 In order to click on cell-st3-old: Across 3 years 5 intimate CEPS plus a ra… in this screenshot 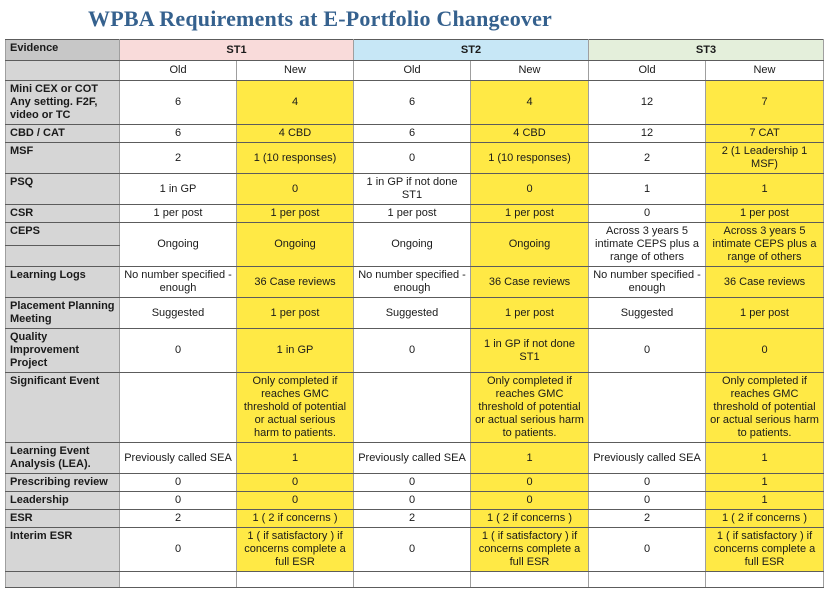, I will do `click(647, 244)`.